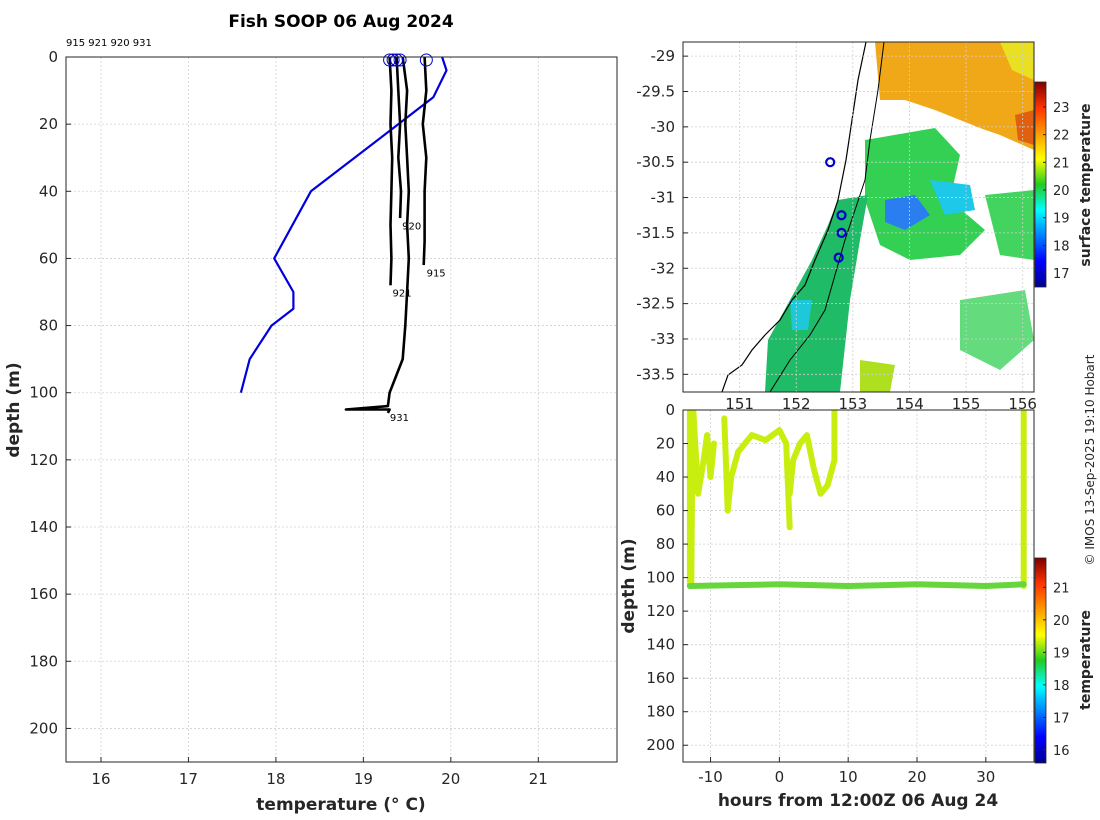 This screenshot has width=1100, height=820. I want to click on profile-y-tick-label: 120, so click(43, 460).